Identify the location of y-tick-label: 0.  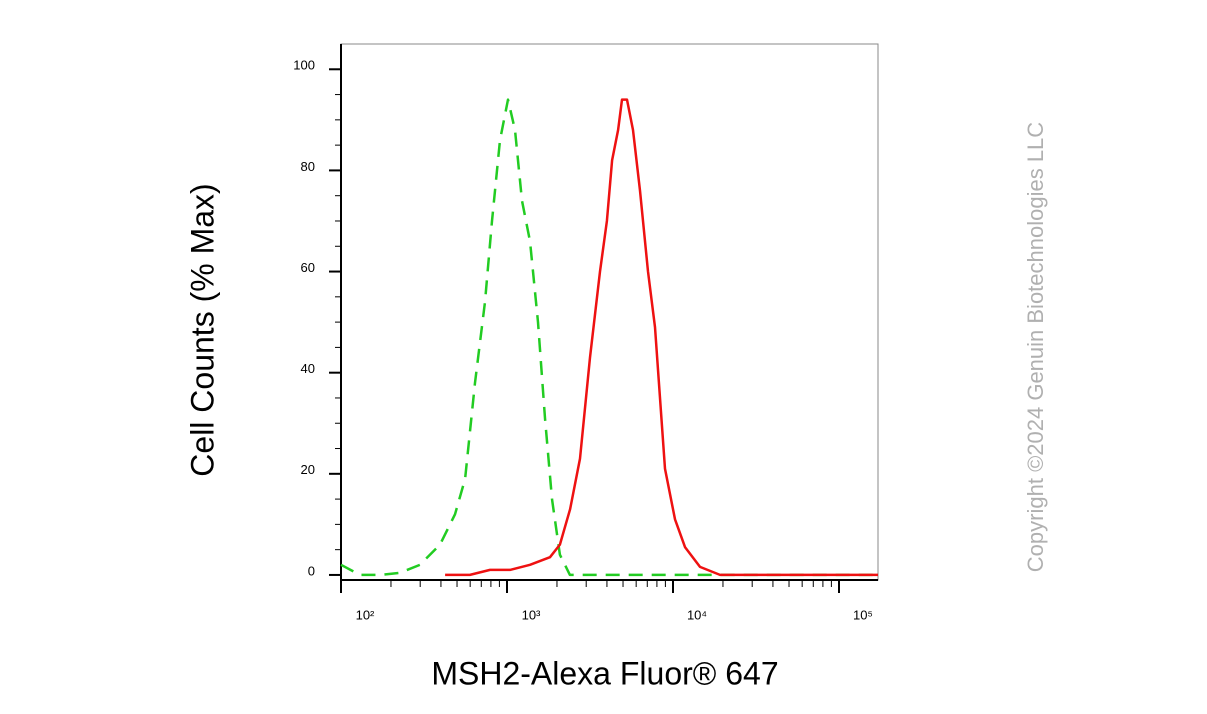
(311, 570).